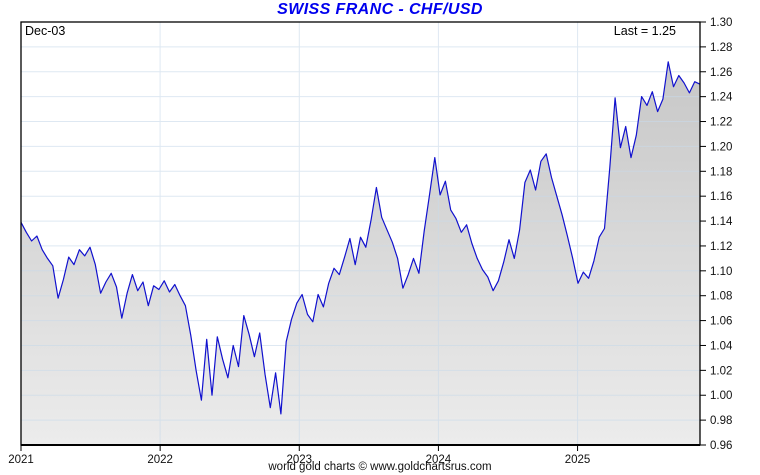 This screenshot has width=760, height=475. I want to click on chart-title: SWISS FRANC - CHF/USD, so click(380, 9).